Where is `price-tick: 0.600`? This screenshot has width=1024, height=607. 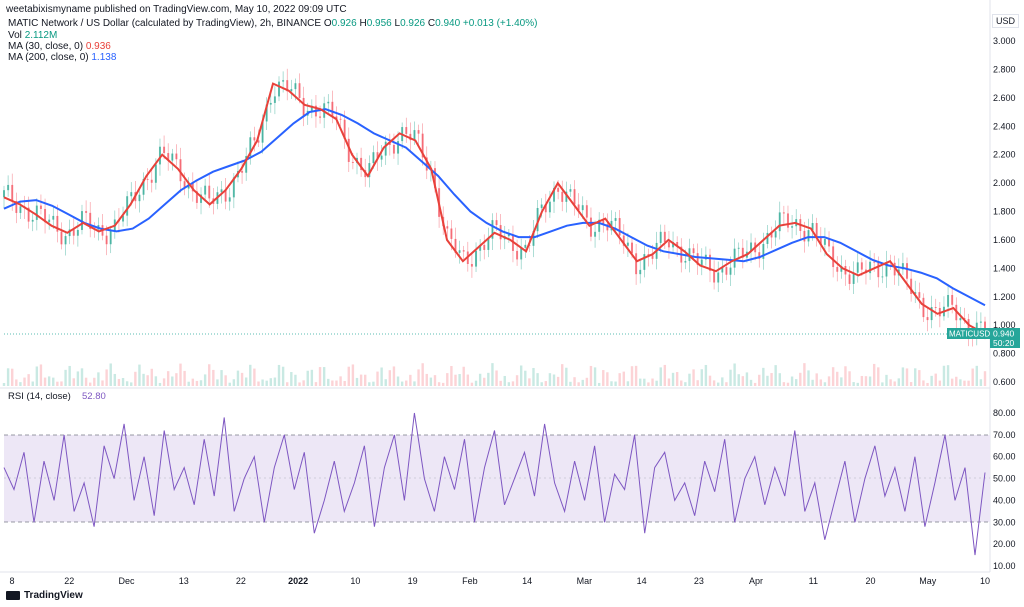
price-tick: 0.600 is located at coordinates (1004, 382).